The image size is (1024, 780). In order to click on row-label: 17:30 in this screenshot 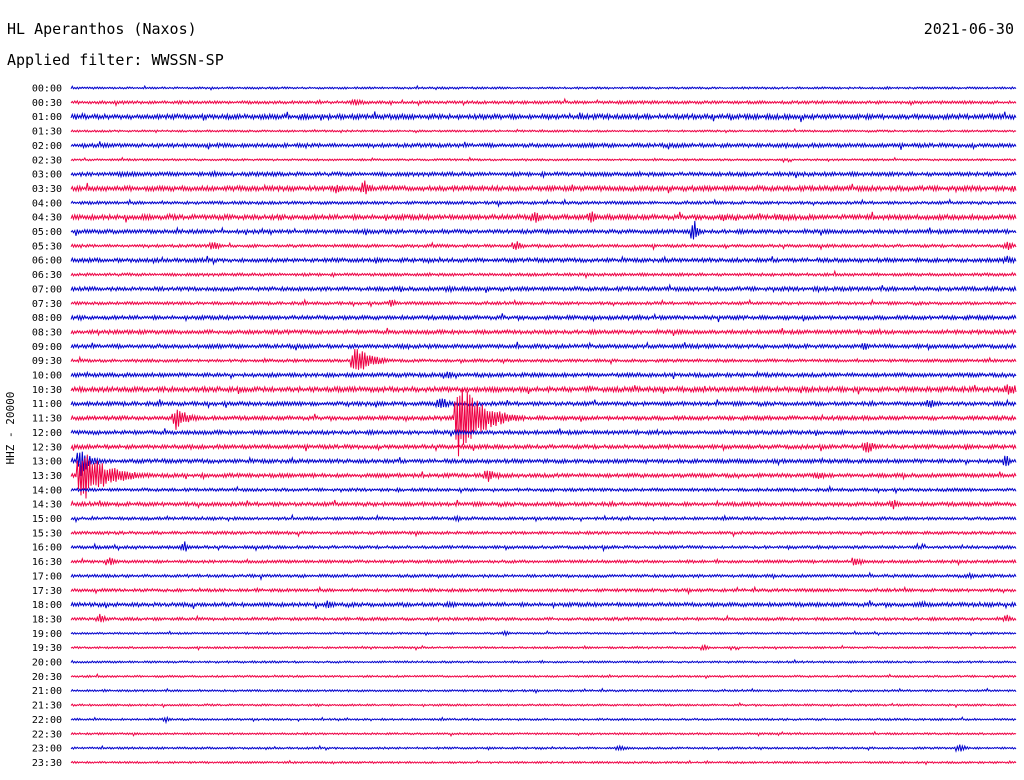, I will do `click(47, 591)`.